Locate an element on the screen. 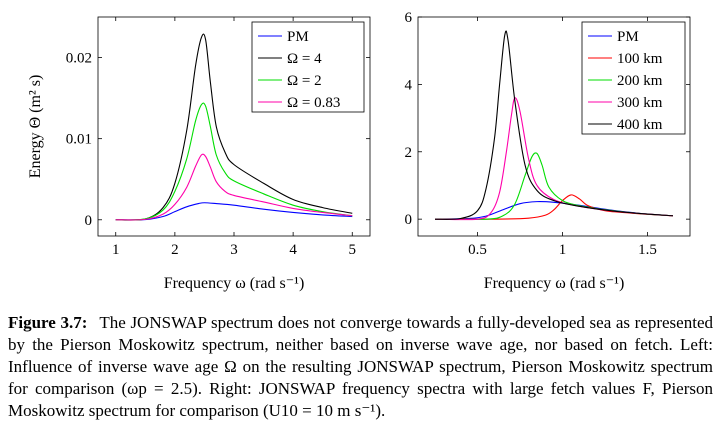 This screenshot has height=430, width=723. left-xtick-label: 4 is located at coordinates (293, 250).